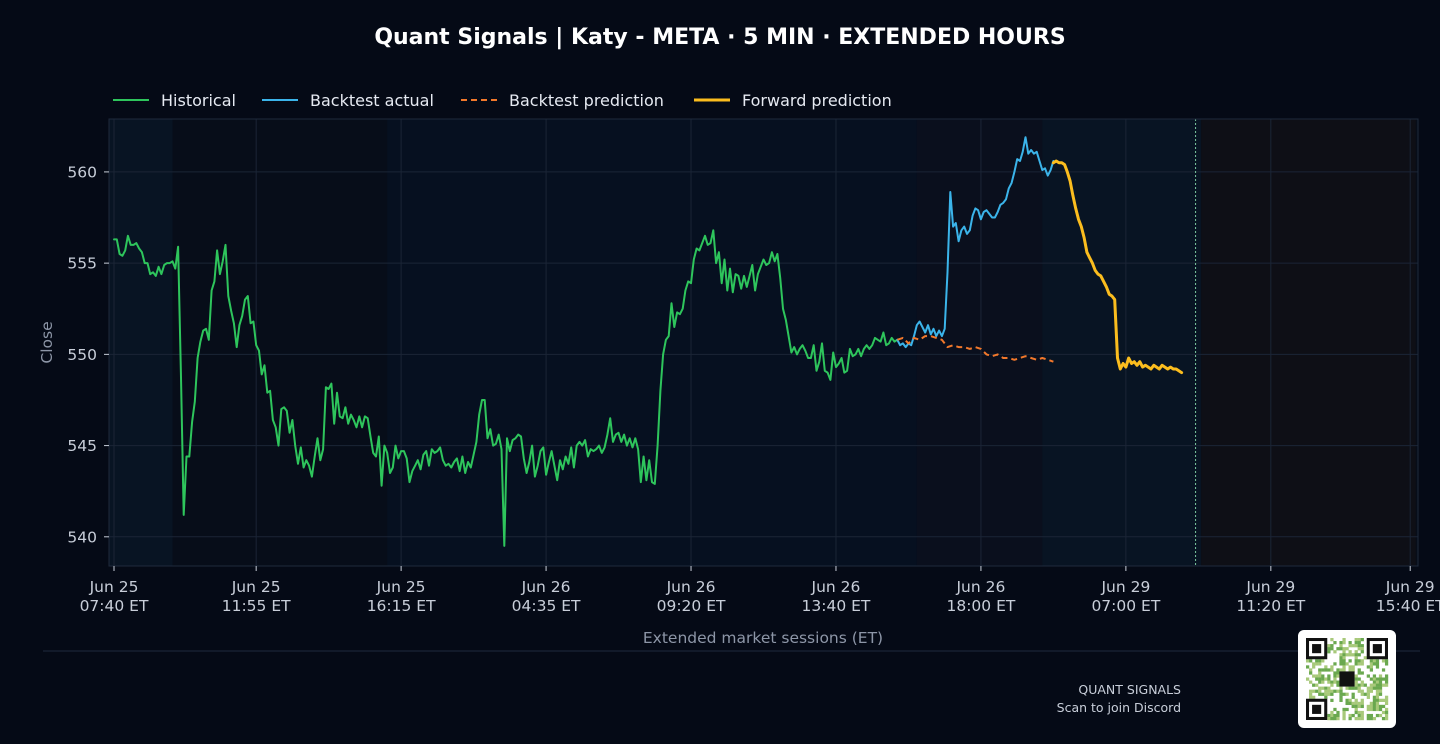 The height and width of the screenshot is (744, 1440). Describe the element at coordinates (256, 587) in the screenshot. I see `x-tick-label-date: Jun 25` at that location.